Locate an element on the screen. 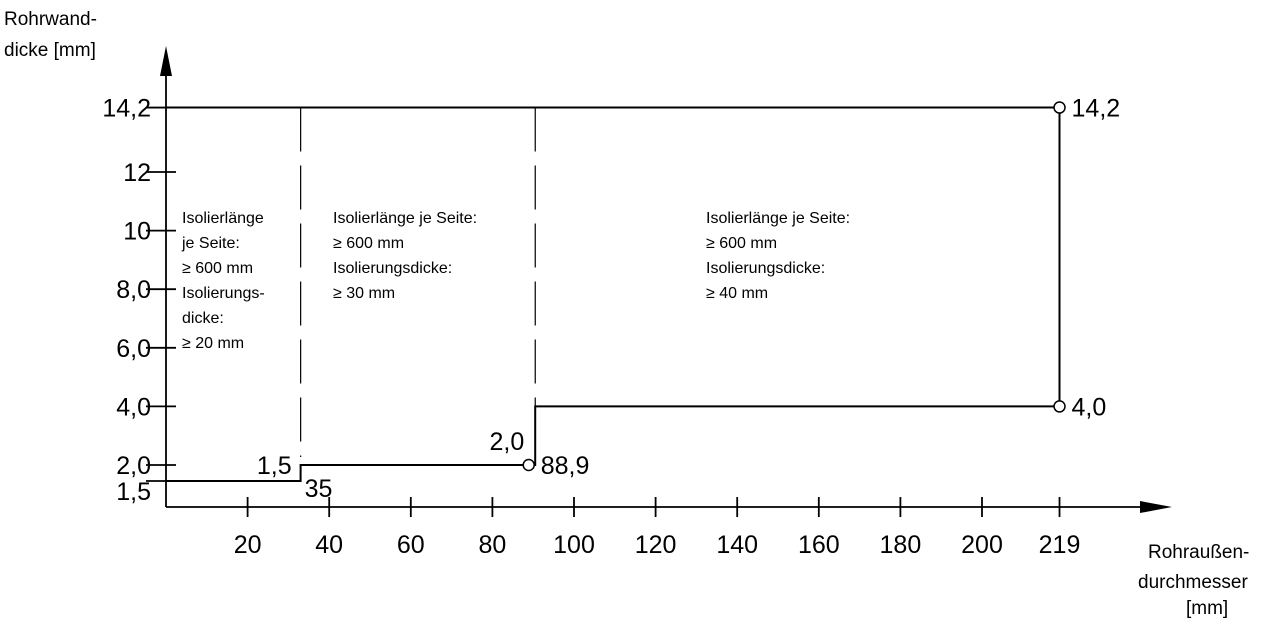  x-axis-label-line-2: durchmesser is located at coordinates (1193, 582).